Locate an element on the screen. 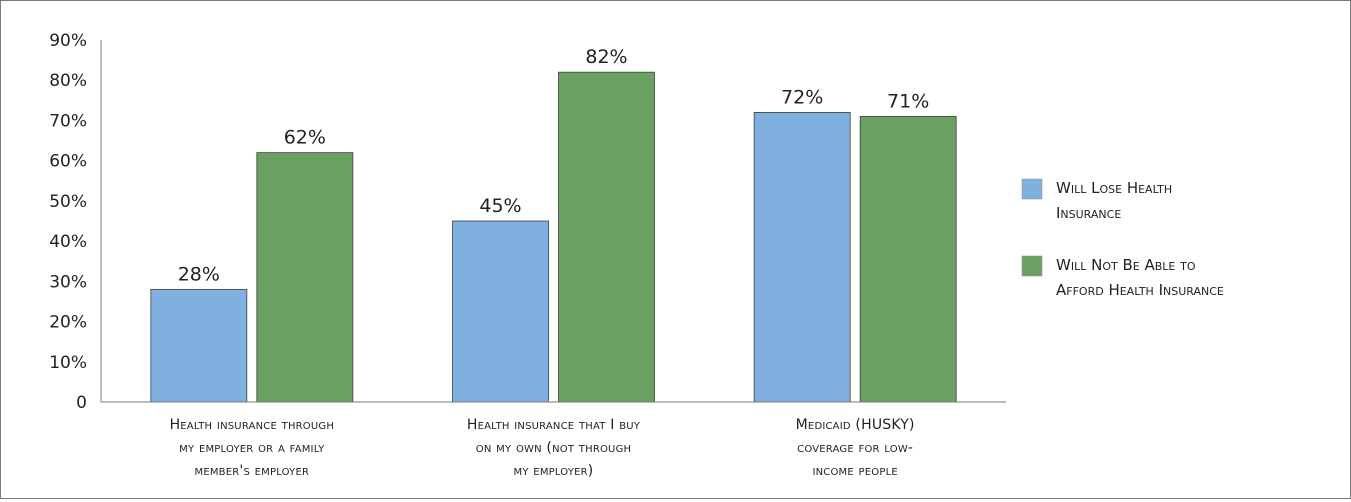 This screenshot has height=502, width=1351. legend-label-line: Will Not Be Able to is located at coordinates (1126, 265).